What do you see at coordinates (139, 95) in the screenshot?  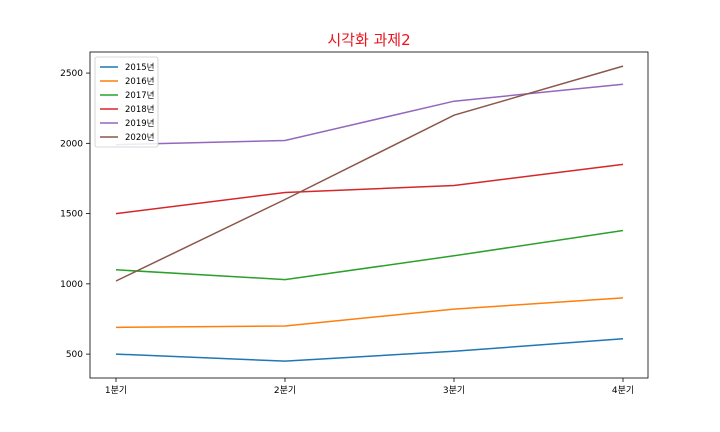 I see `legend-label-2: 2017년` at bounding box center [139, 95].